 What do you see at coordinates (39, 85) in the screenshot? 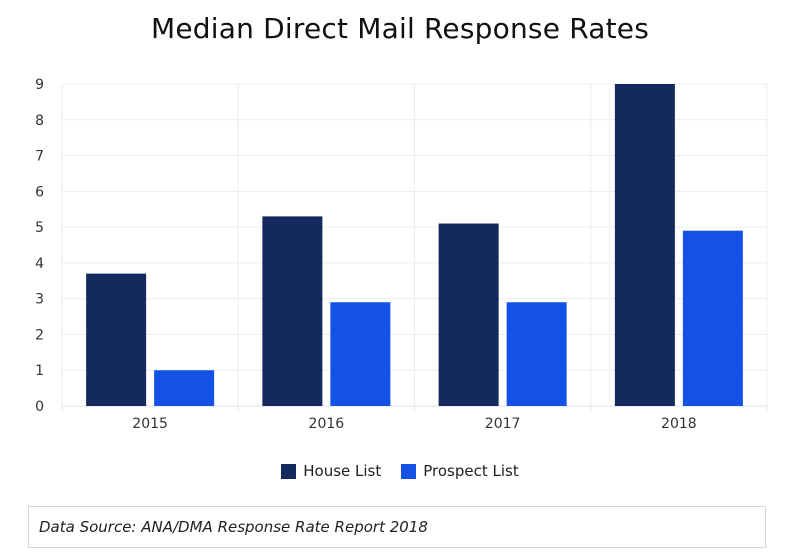
I see `y-tick-label-9: 9` at bounding box center [39, 85].